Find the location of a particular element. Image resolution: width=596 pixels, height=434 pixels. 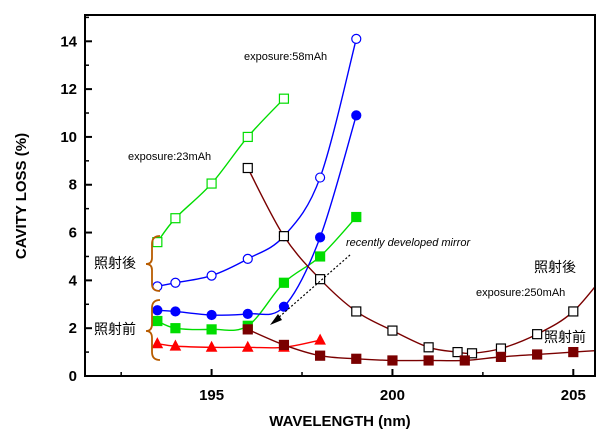

y-tick-label: 8 is located at coordinates (73, 185).